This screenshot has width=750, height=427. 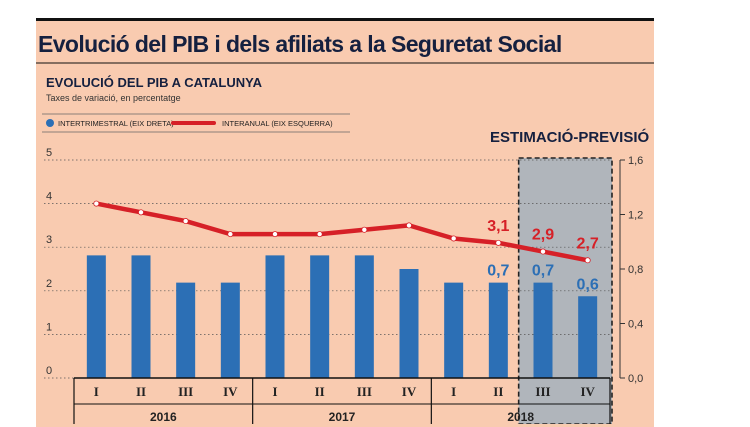 I want to click on series-line, so click(x=342, y=232).